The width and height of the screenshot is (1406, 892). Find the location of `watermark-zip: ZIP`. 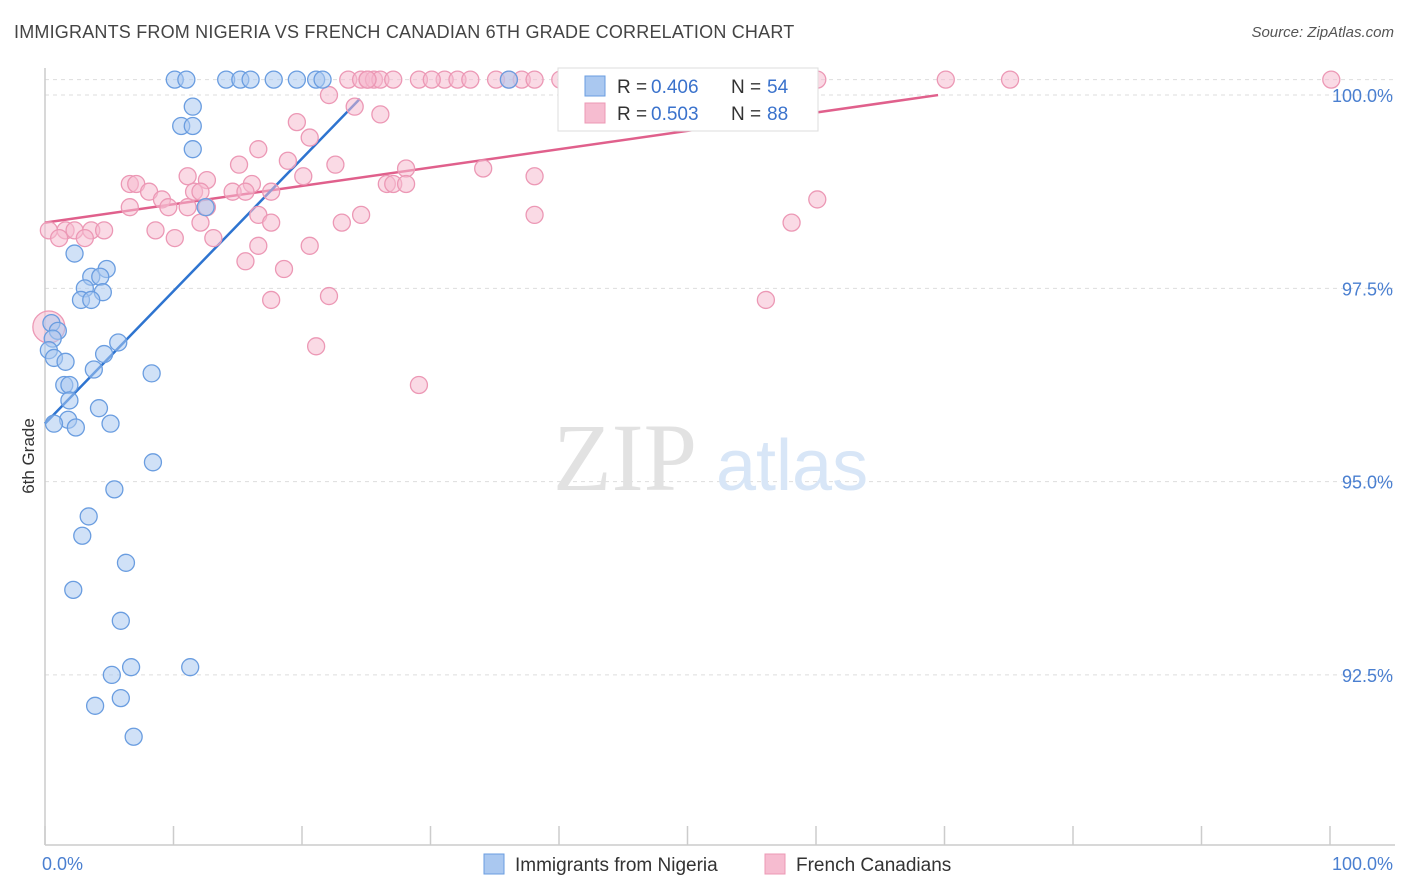

watermark-zip: ZIP is located at coordinates (625, 457).